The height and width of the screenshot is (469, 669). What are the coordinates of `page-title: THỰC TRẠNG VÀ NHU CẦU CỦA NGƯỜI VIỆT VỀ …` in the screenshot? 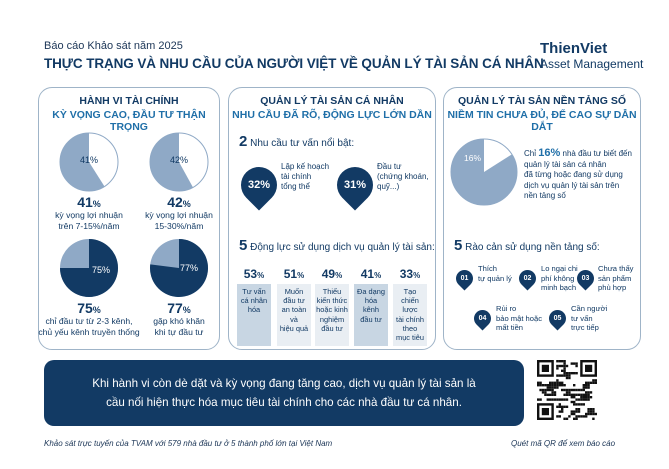 It's located at (294, 63).